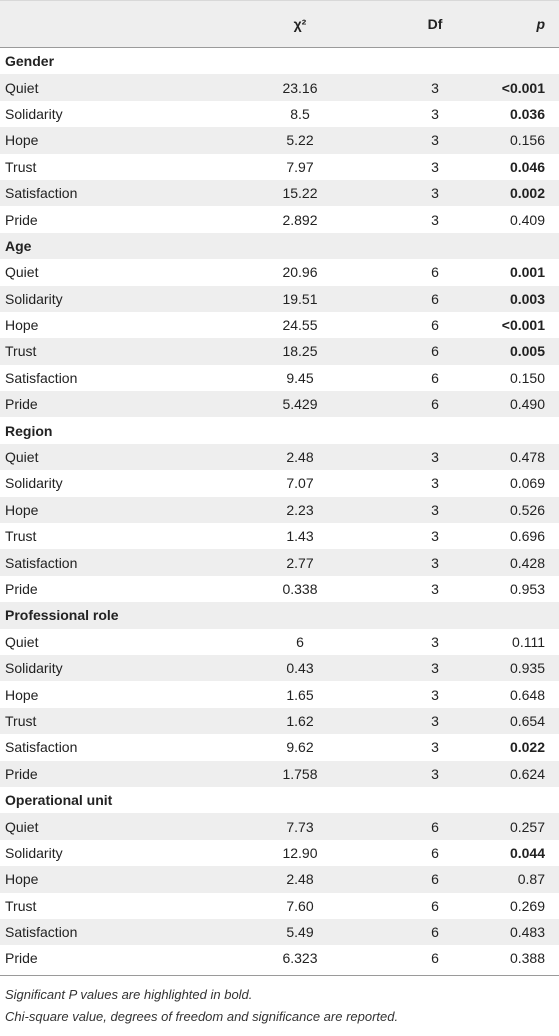 The image size is (559, 1036). I want to click on group-header-row: Age, so click(279, 246).